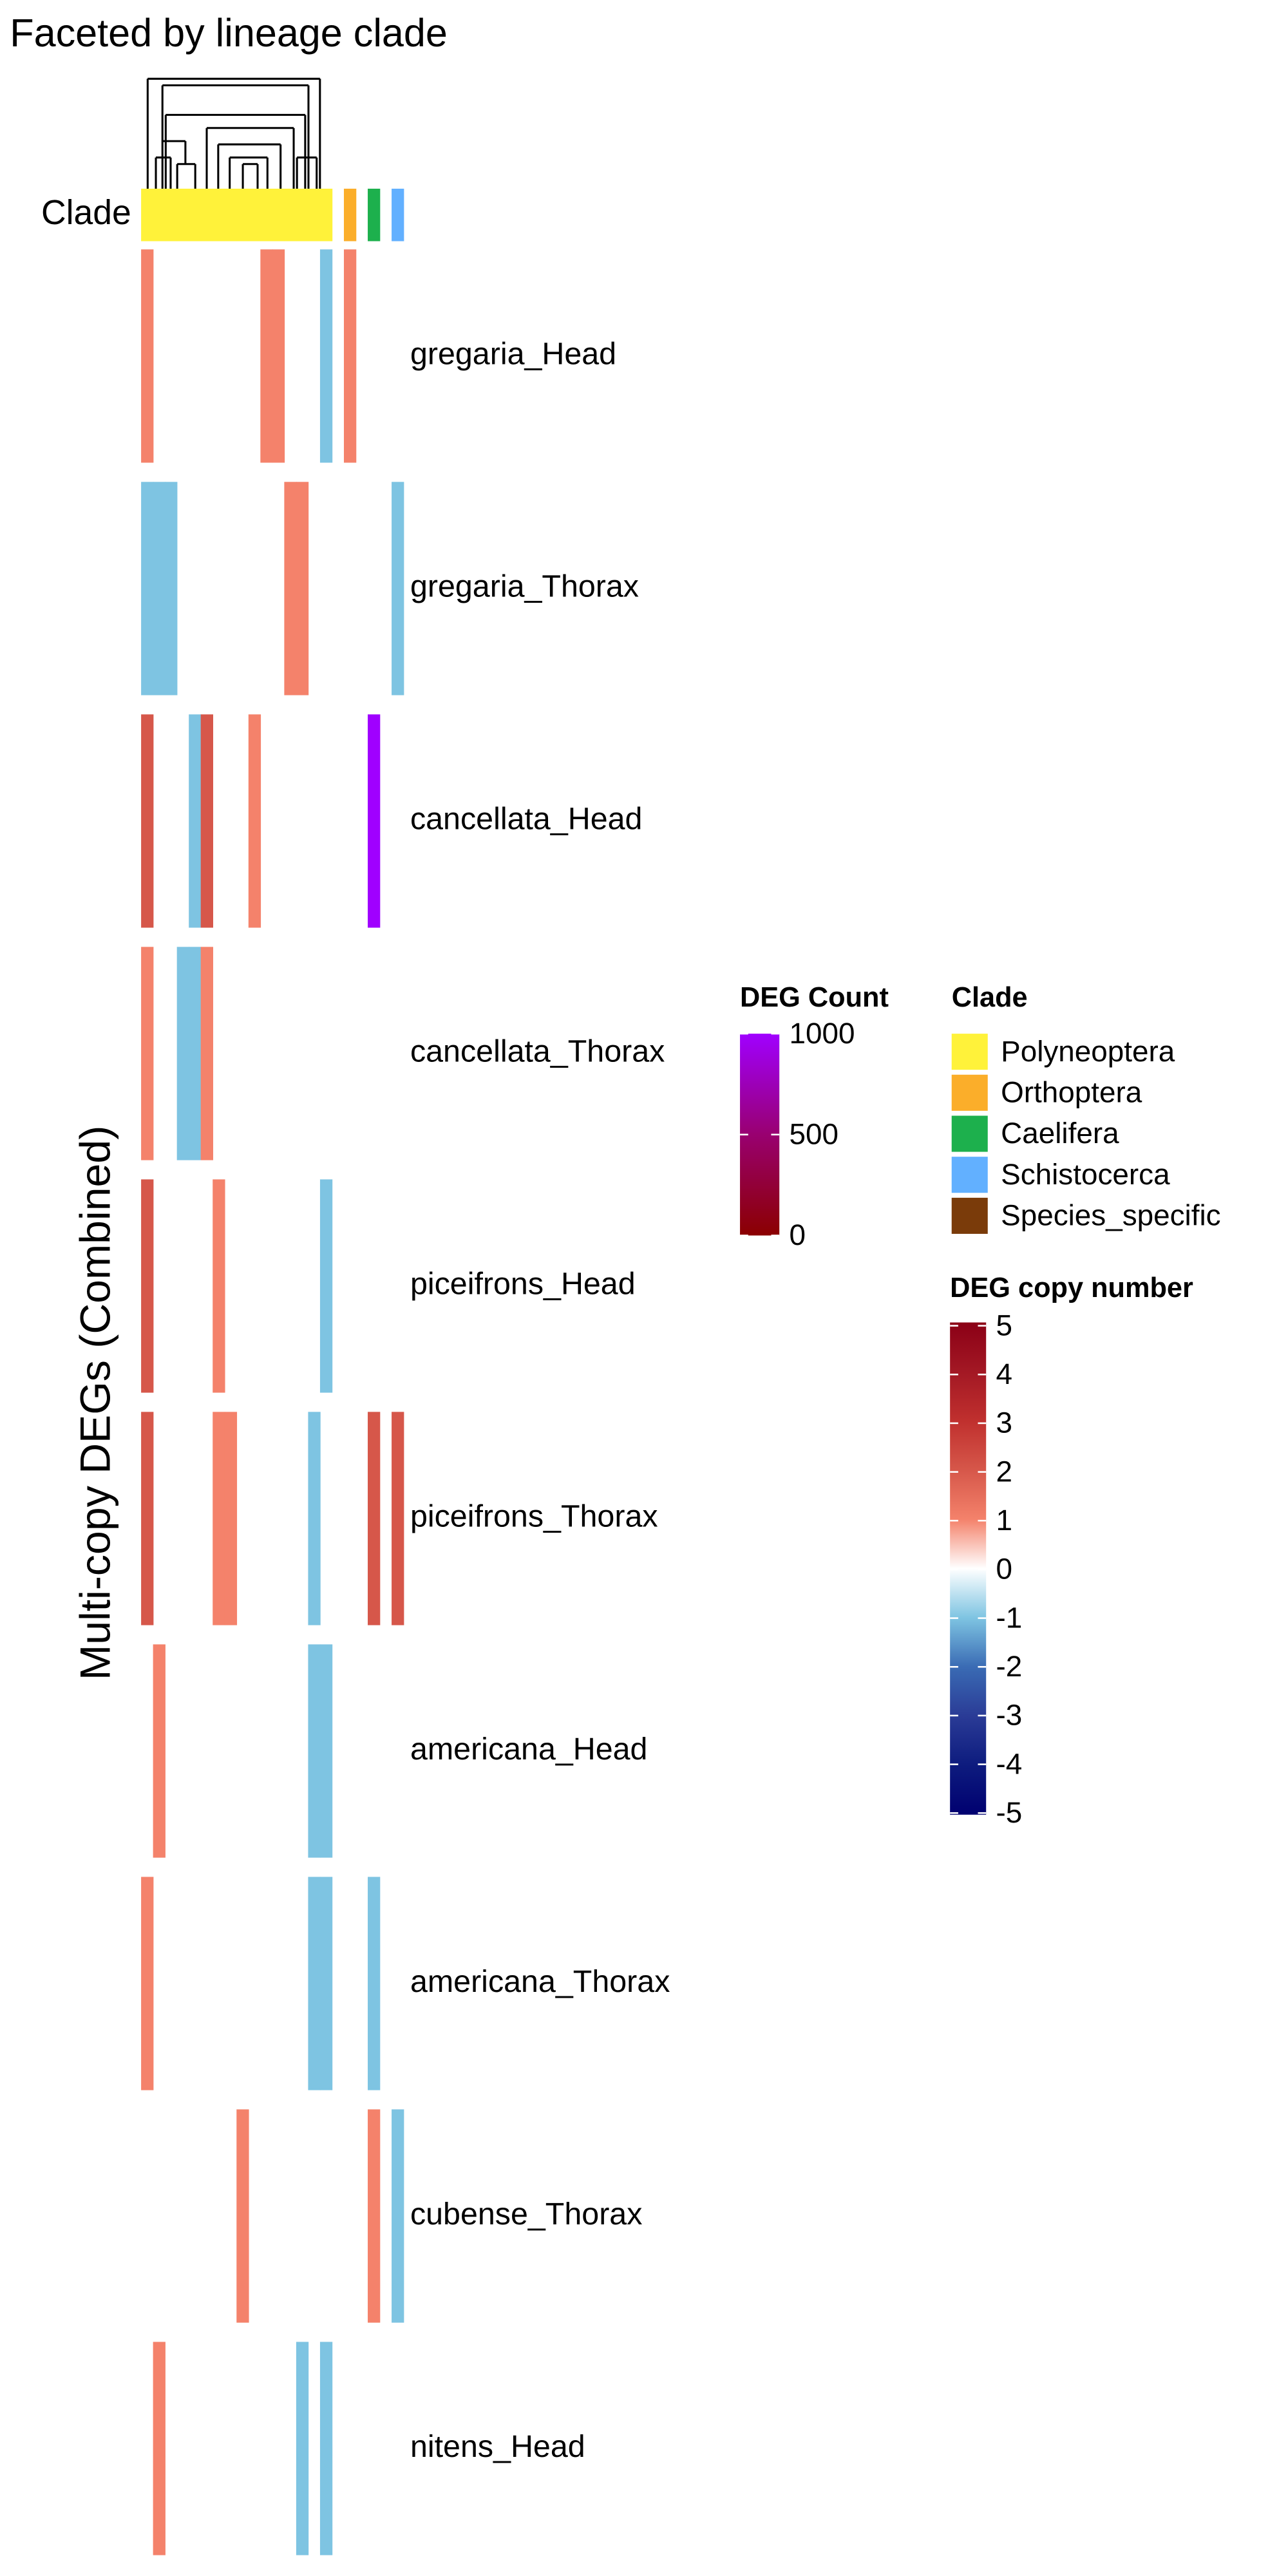  What do you see at coordinates (1009, 1666) in the screenshot?
I see `legend-tick-label: -2` at bounding box center [1009, 1666].